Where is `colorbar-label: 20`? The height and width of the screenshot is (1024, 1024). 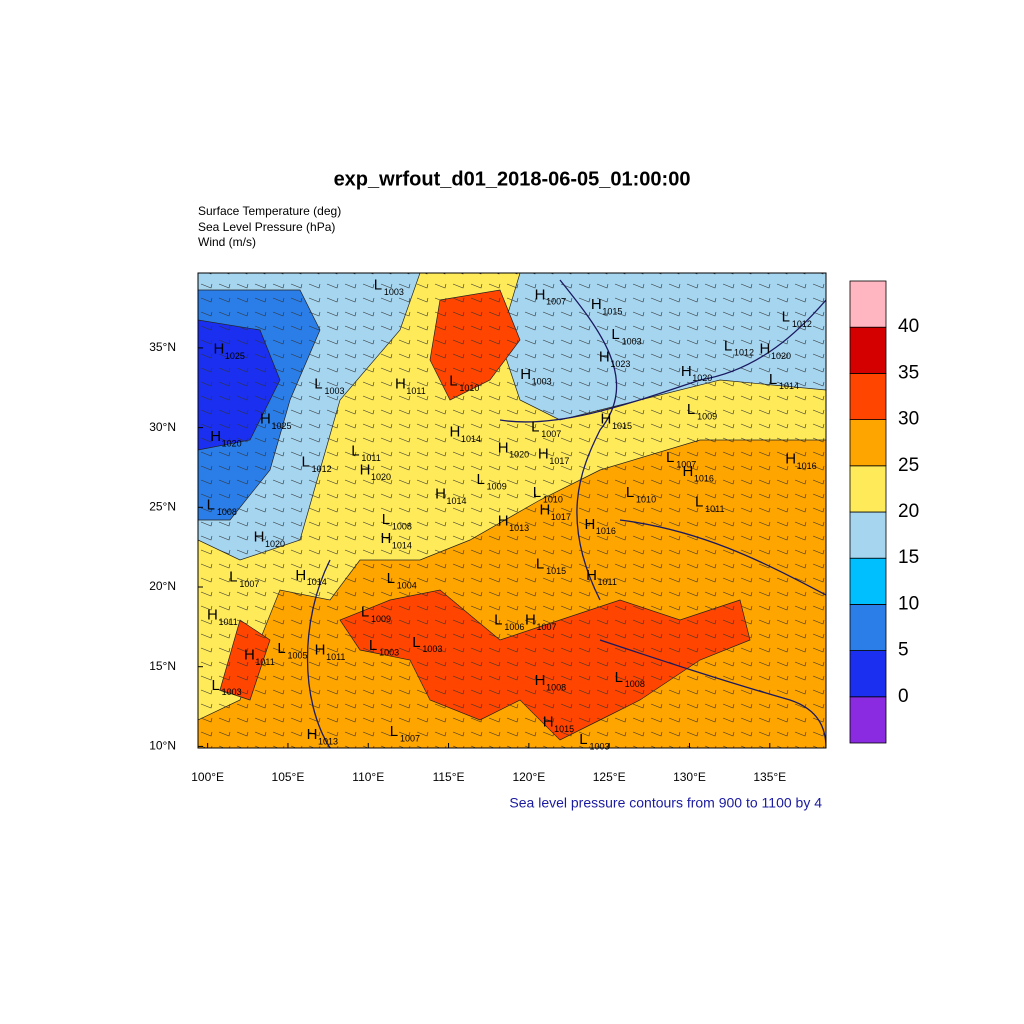
colorbar-label: 20 is located at coordinates (908, 511).